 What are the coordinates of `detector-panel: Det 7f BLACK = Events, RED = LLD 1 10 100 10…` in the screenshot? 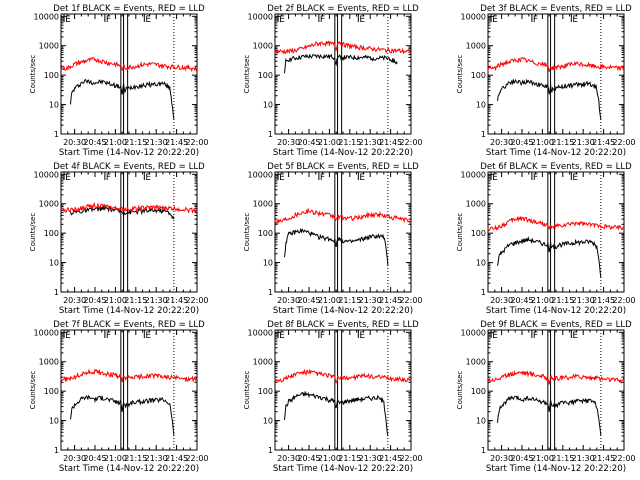 It's located at (119, 397).